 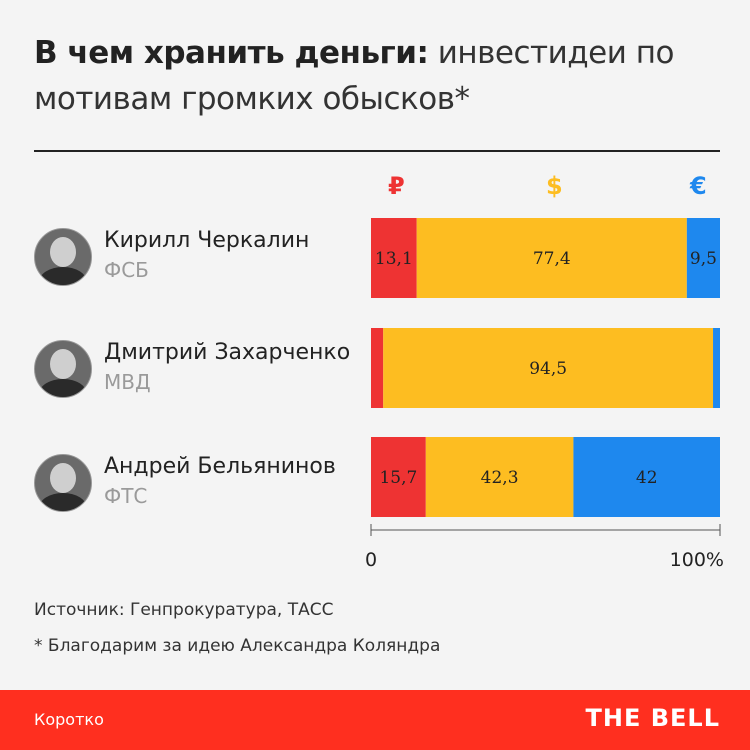 I want to click on bar-value-label: 13,1, so click(x=394, y=259).